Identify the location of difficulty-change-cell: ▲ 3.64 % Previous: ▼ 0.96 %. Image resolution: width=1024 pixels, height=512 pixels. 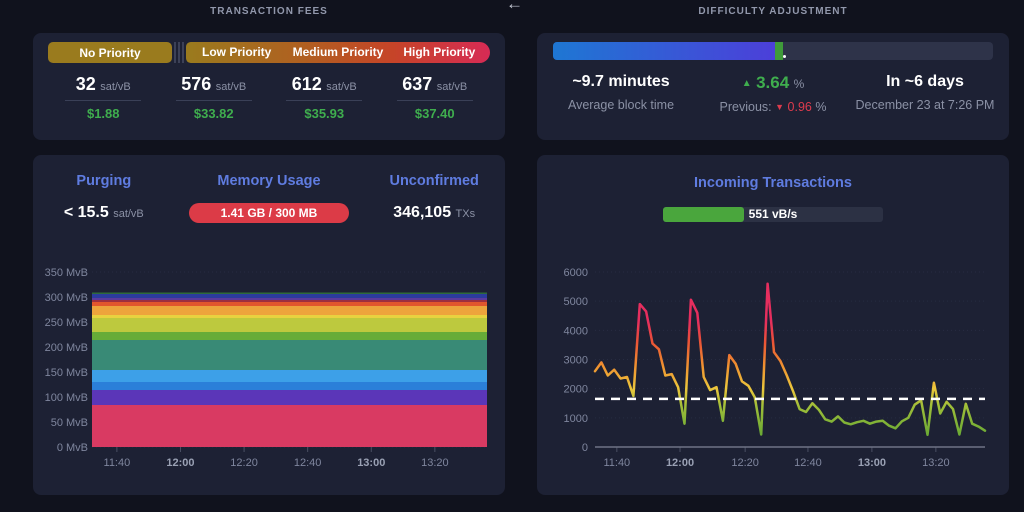
(773, 93).